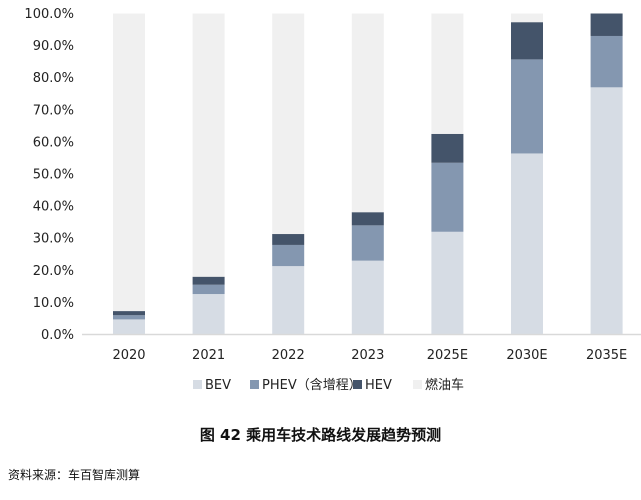 The image size is (641, 500). I want to click on x-tick-label: 2030E, so click(526, 355).